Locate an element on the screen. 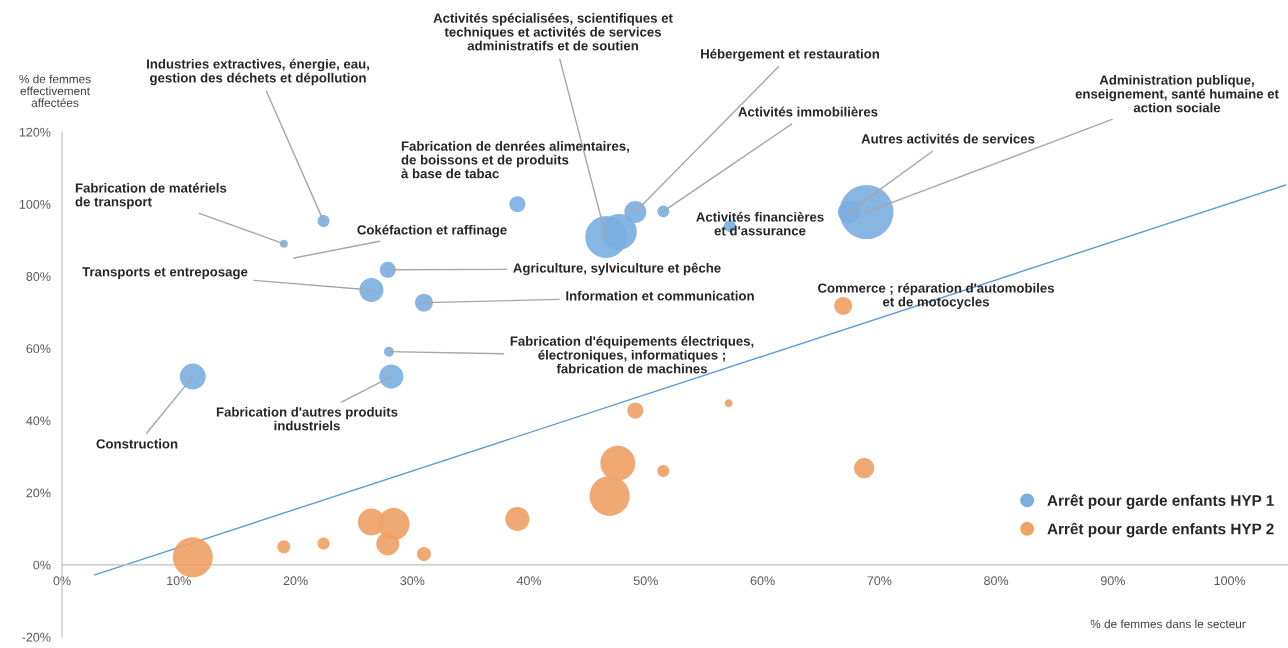  x-tick-label: 100% is located at coordinates (1230, 581).